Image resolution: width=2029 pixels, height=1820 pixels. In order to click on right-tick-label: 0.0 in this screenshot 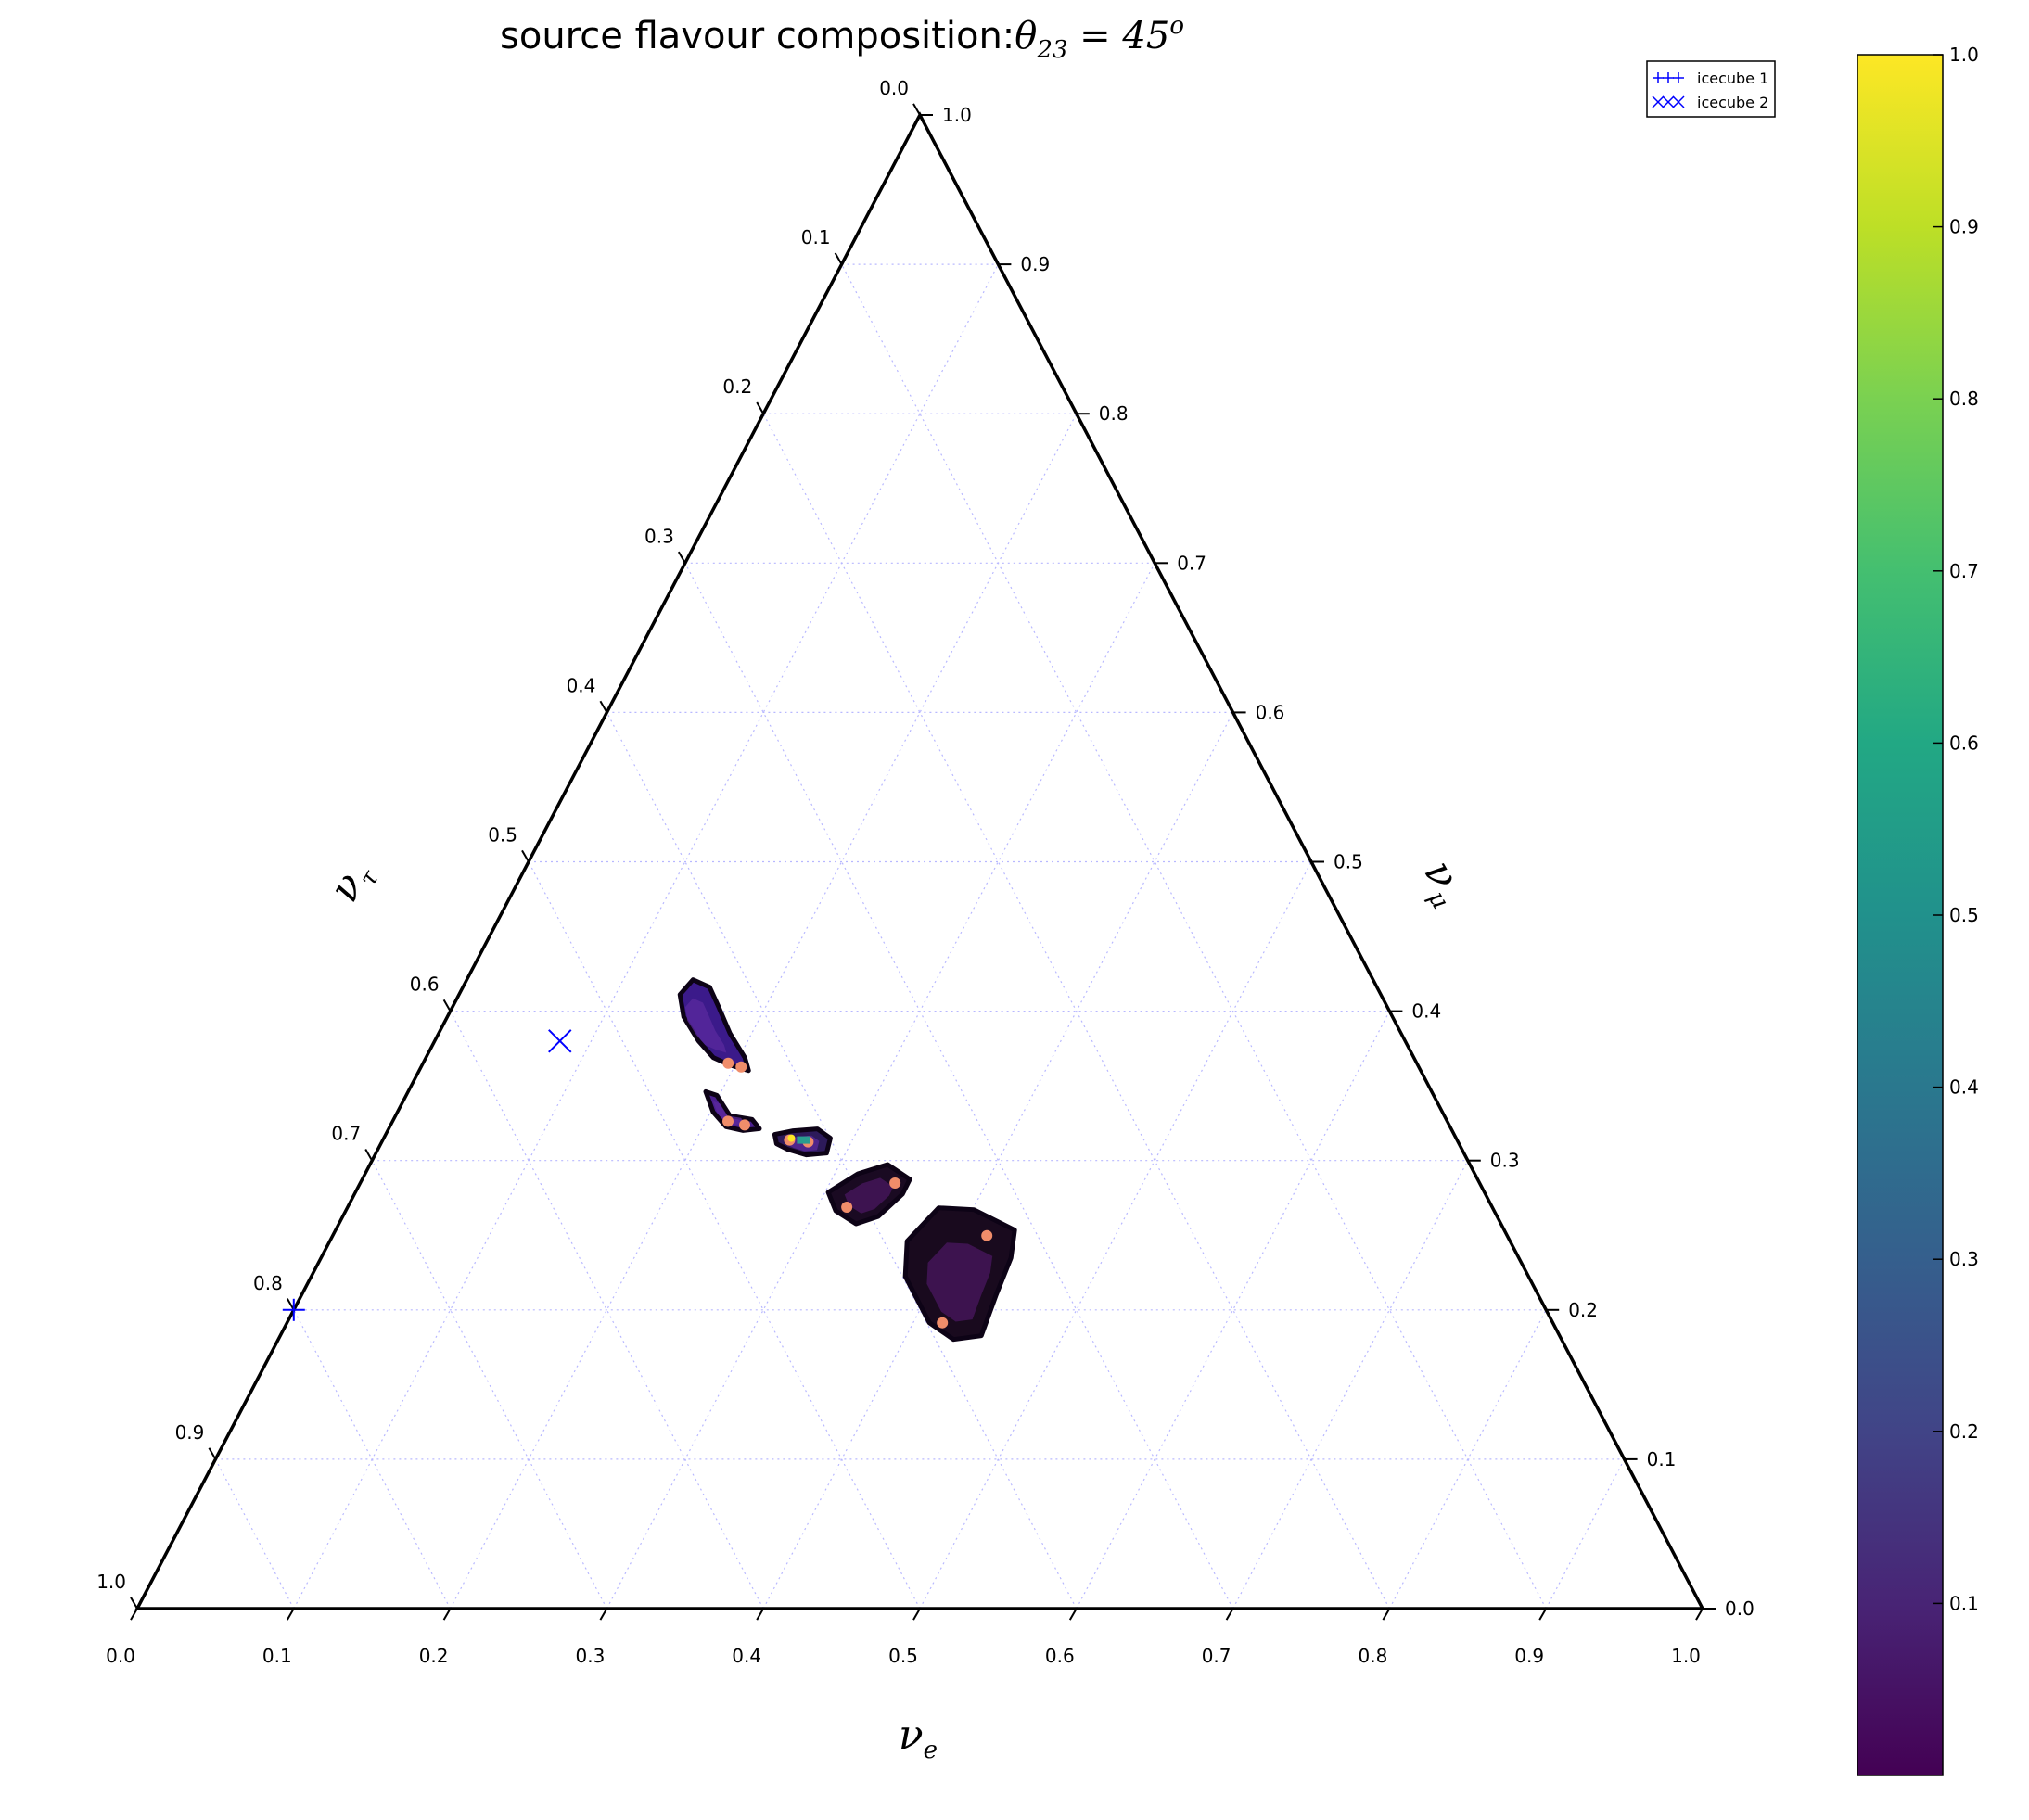, I will do `click(1740, 1608)`.